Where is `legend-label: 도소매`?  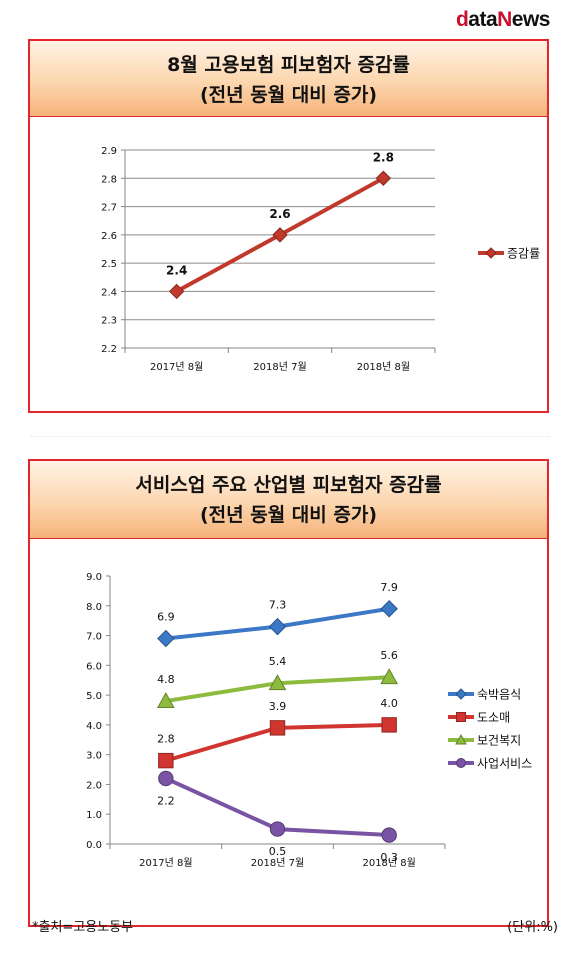 legend-label: 도소매 is located at coordinates (493, 718).